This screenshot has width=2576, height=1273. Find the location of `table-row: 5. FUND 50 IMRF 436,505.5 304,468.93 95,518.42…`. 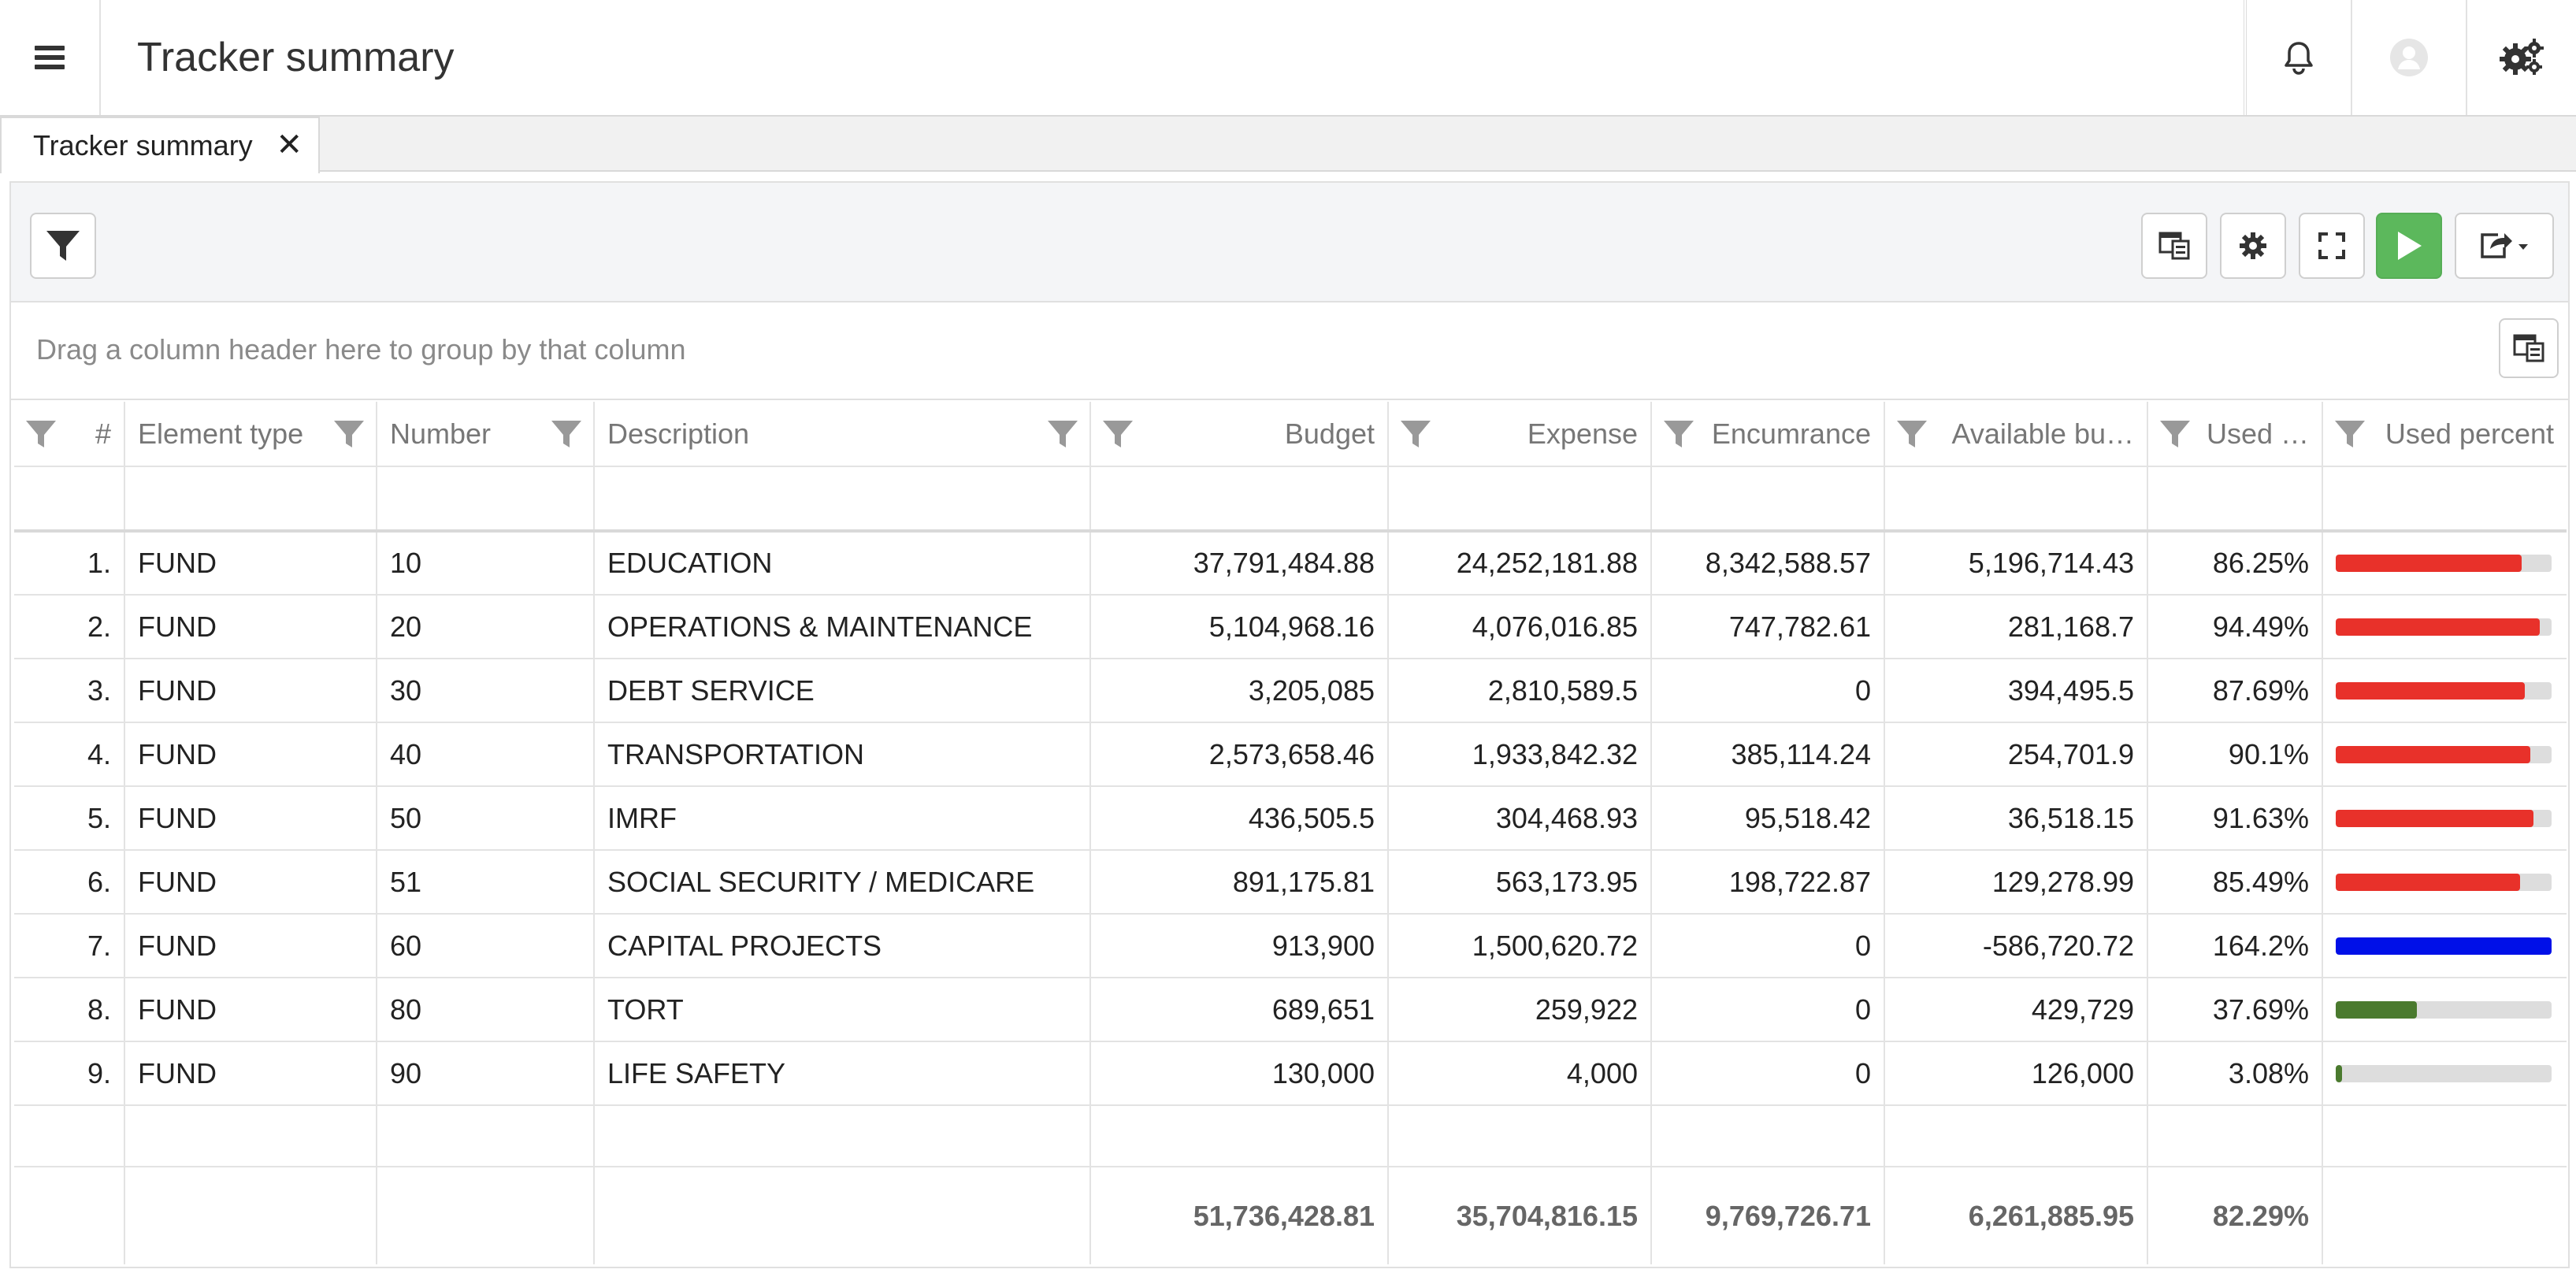

table-row: 5. FUND 50 IMRF 436,505.5 304,468.93 95,518.42… is located at coordinates (1290, 818).